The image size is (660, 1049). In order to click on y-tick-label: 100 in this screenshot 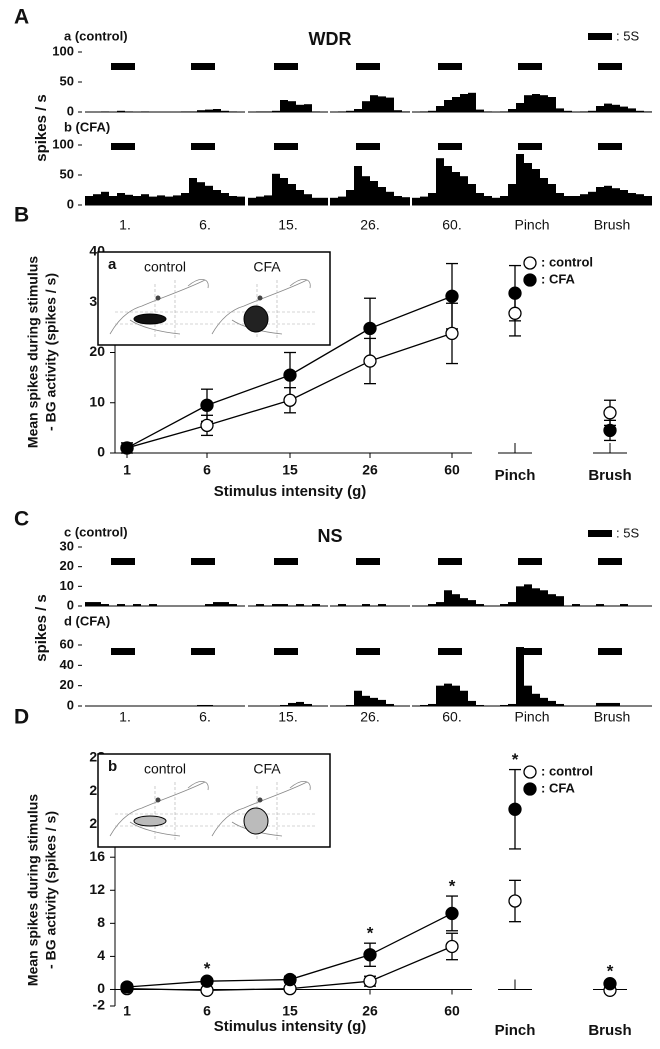, I will do `click(63, 143)`.